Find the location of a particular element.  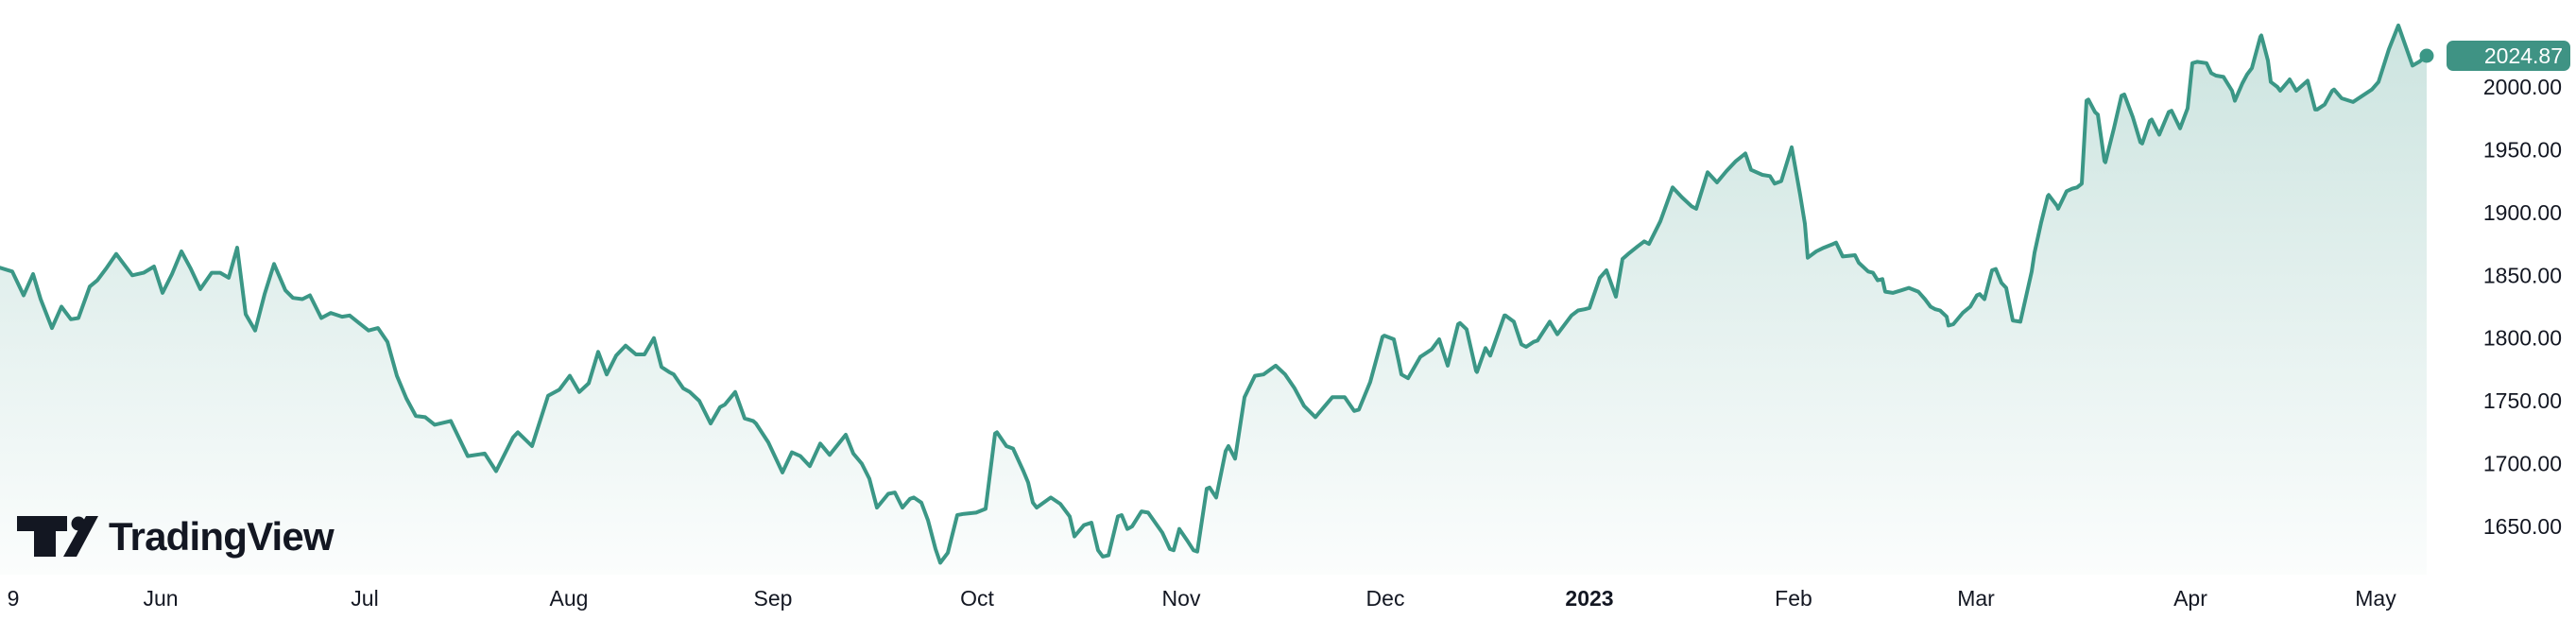

last-price-label: 2024.87 is located at coordinates (2523, 55).